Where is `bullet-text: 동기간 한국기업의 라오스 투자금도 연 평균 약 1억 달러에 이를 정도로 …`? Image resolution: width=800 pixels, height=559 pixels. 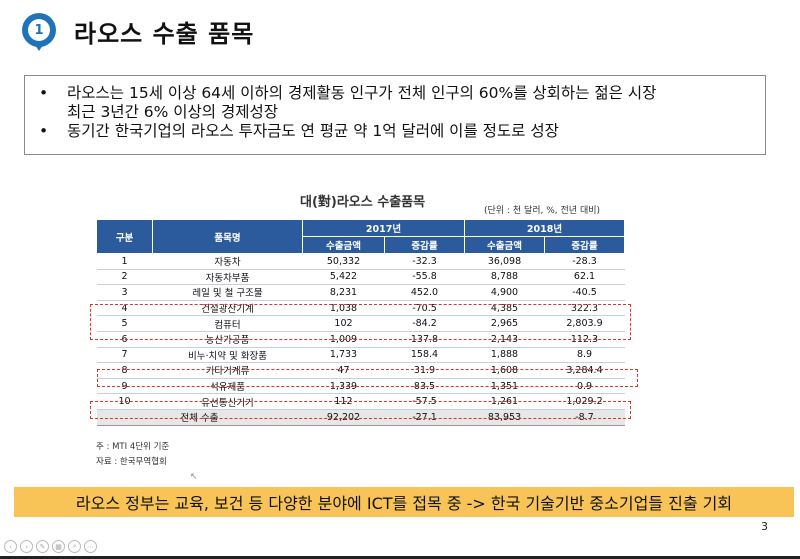 bullet-text: 동기간 한국기업의 라오스 투자금도 연 평균 약 1억 달러에 이를 정도로 … is located at coordinates (313, 131).